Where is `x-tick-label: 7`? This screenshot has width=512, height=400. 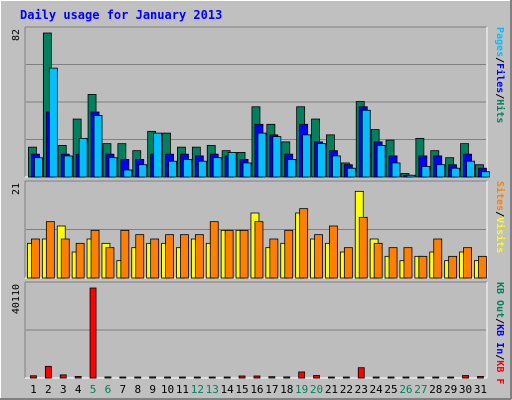 x-tick-label: 7 is located at coordinates (123, 389).